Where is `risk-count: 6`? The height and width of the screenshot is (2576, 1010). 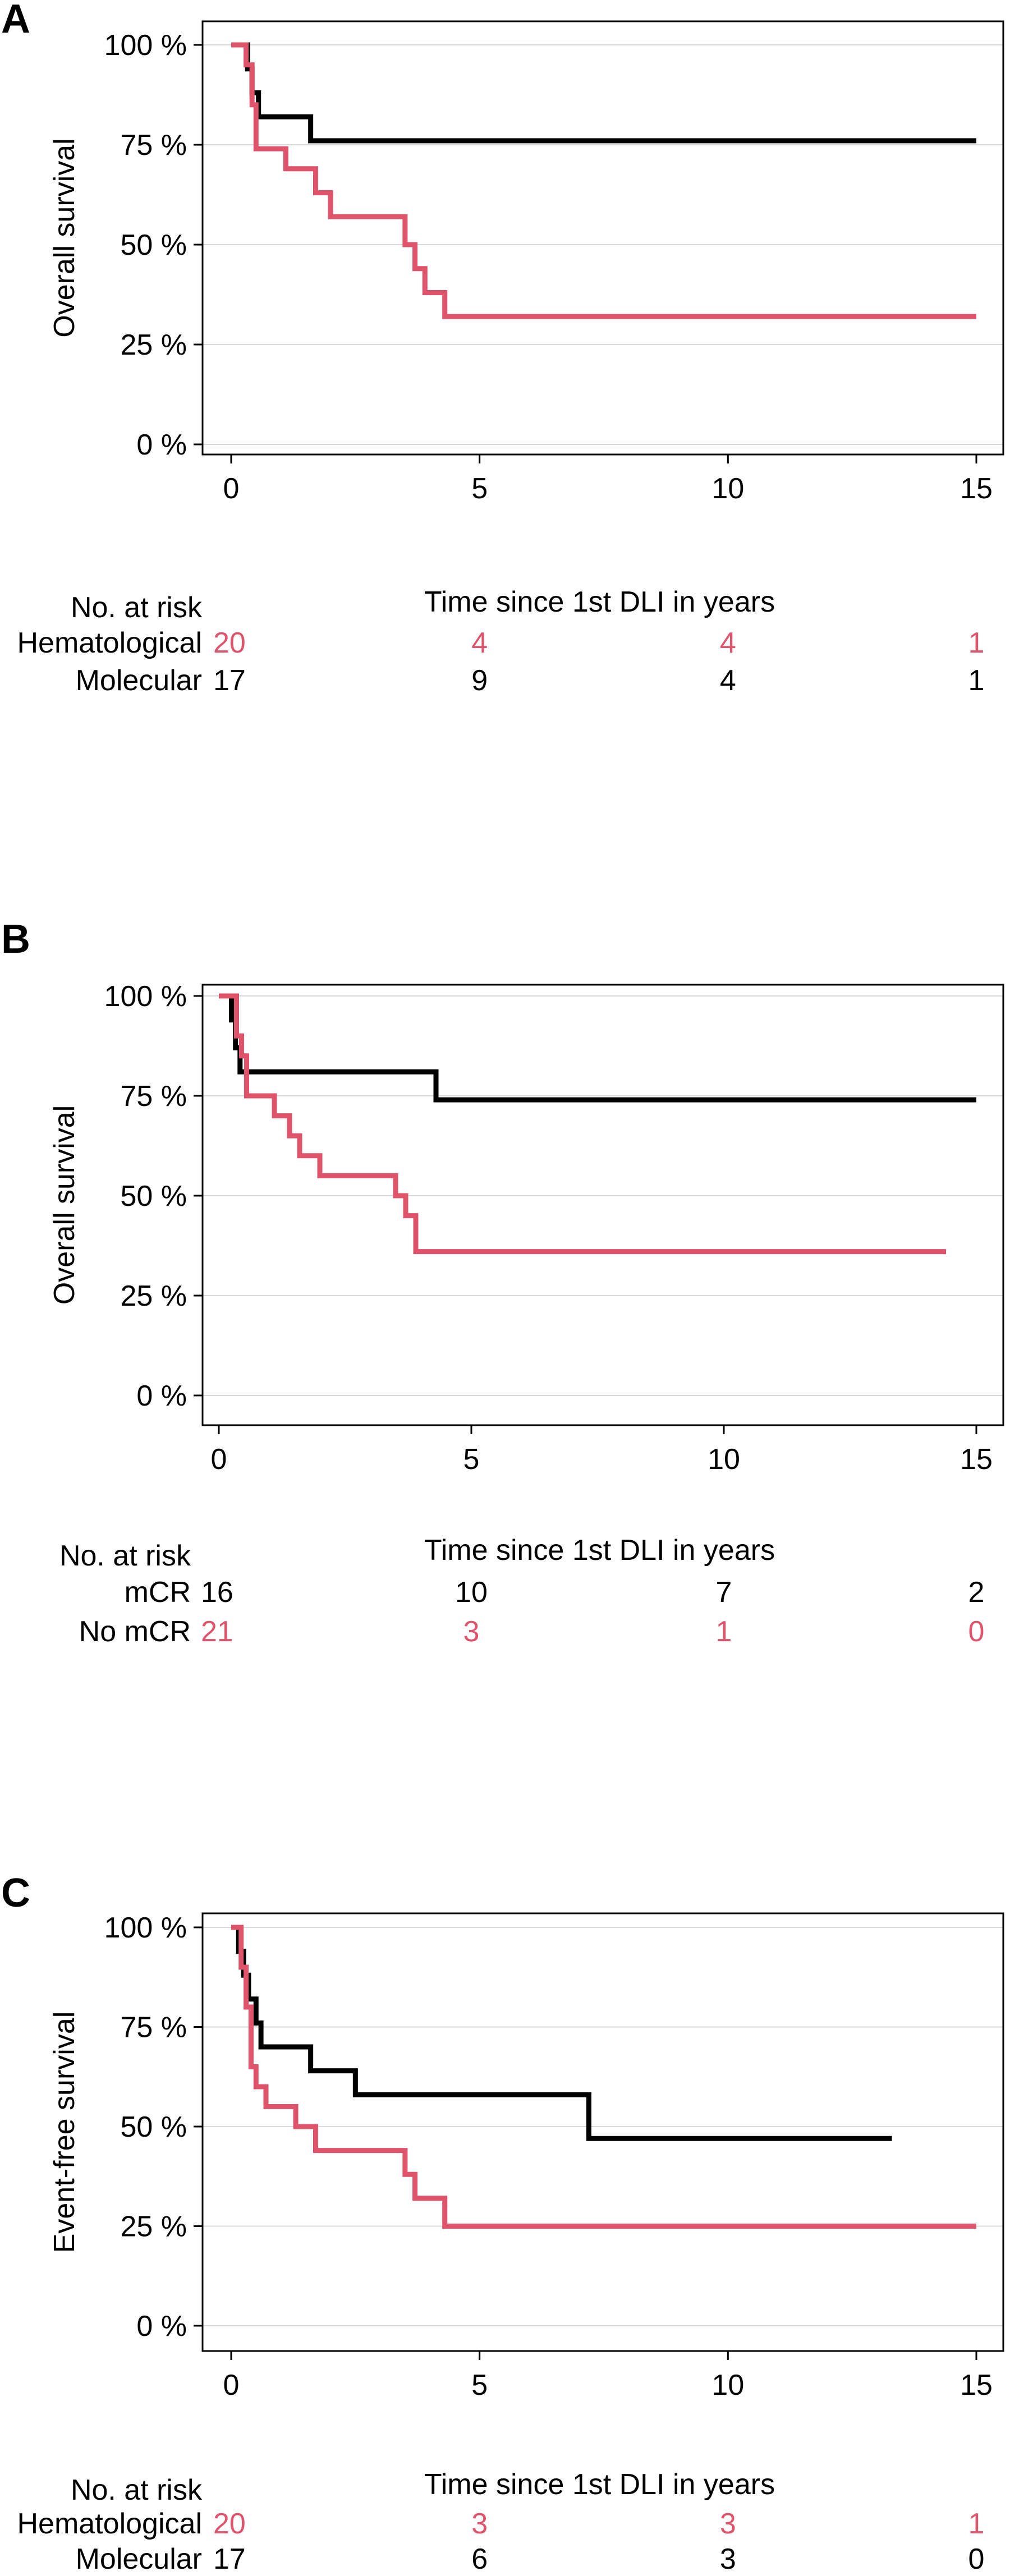 risk-count: 6 is located at coordinates (479, 2559).